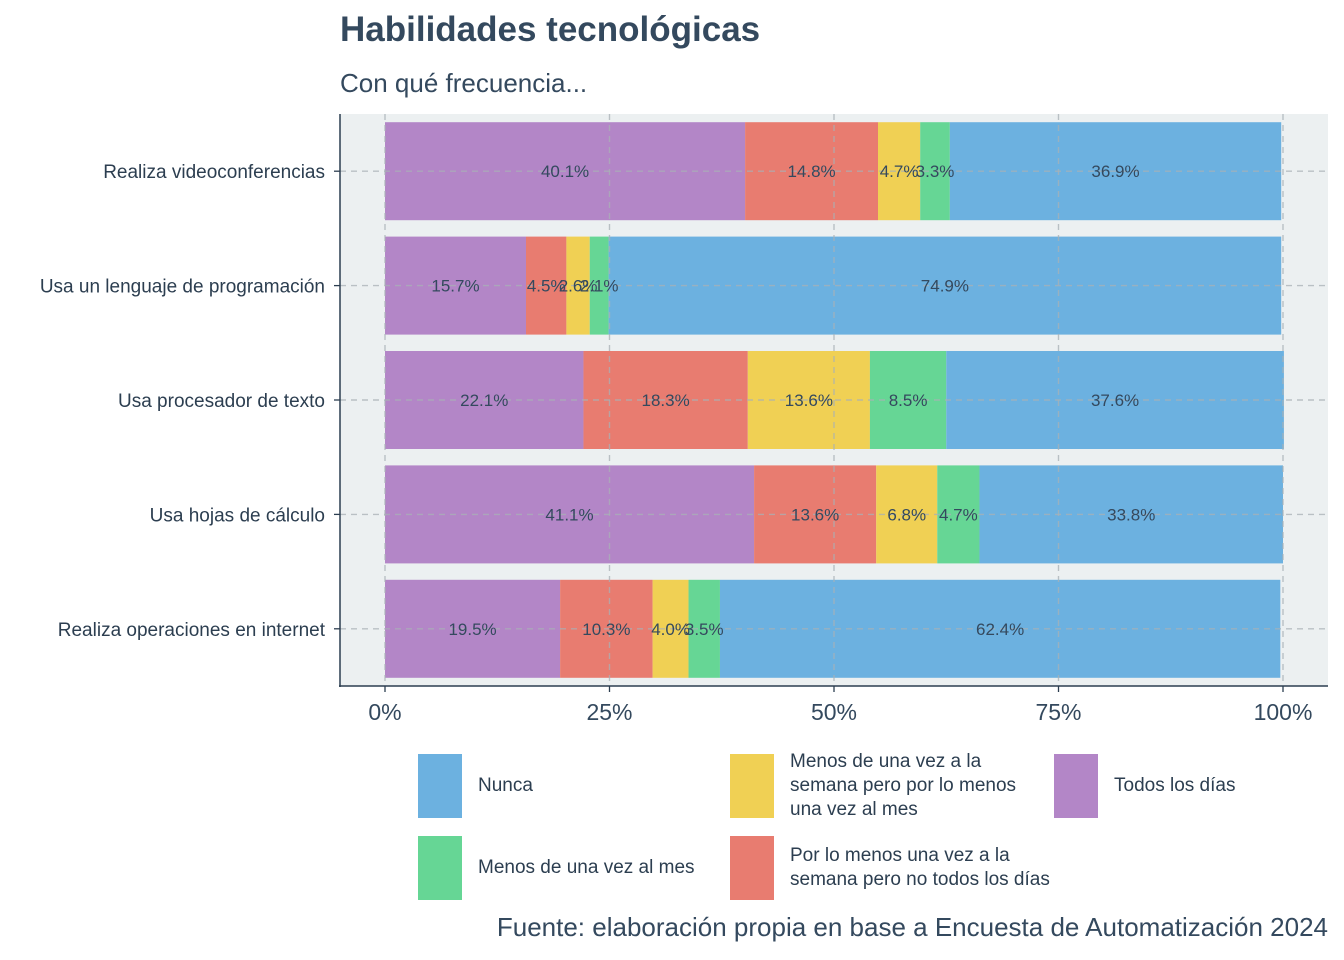  What do you see at coordinates (1131, 514) in the screenshot?
I see `data-label: 33.8%` at bounding box center [1131, 514].